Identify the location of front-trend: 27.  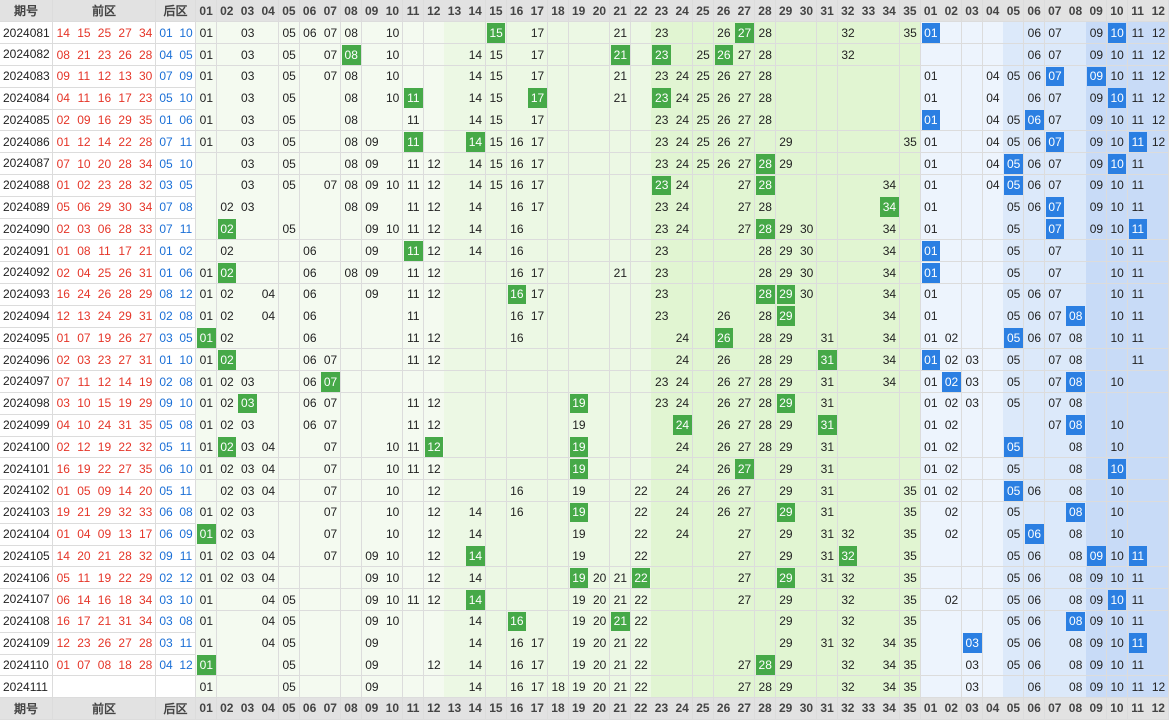
(744, 556).